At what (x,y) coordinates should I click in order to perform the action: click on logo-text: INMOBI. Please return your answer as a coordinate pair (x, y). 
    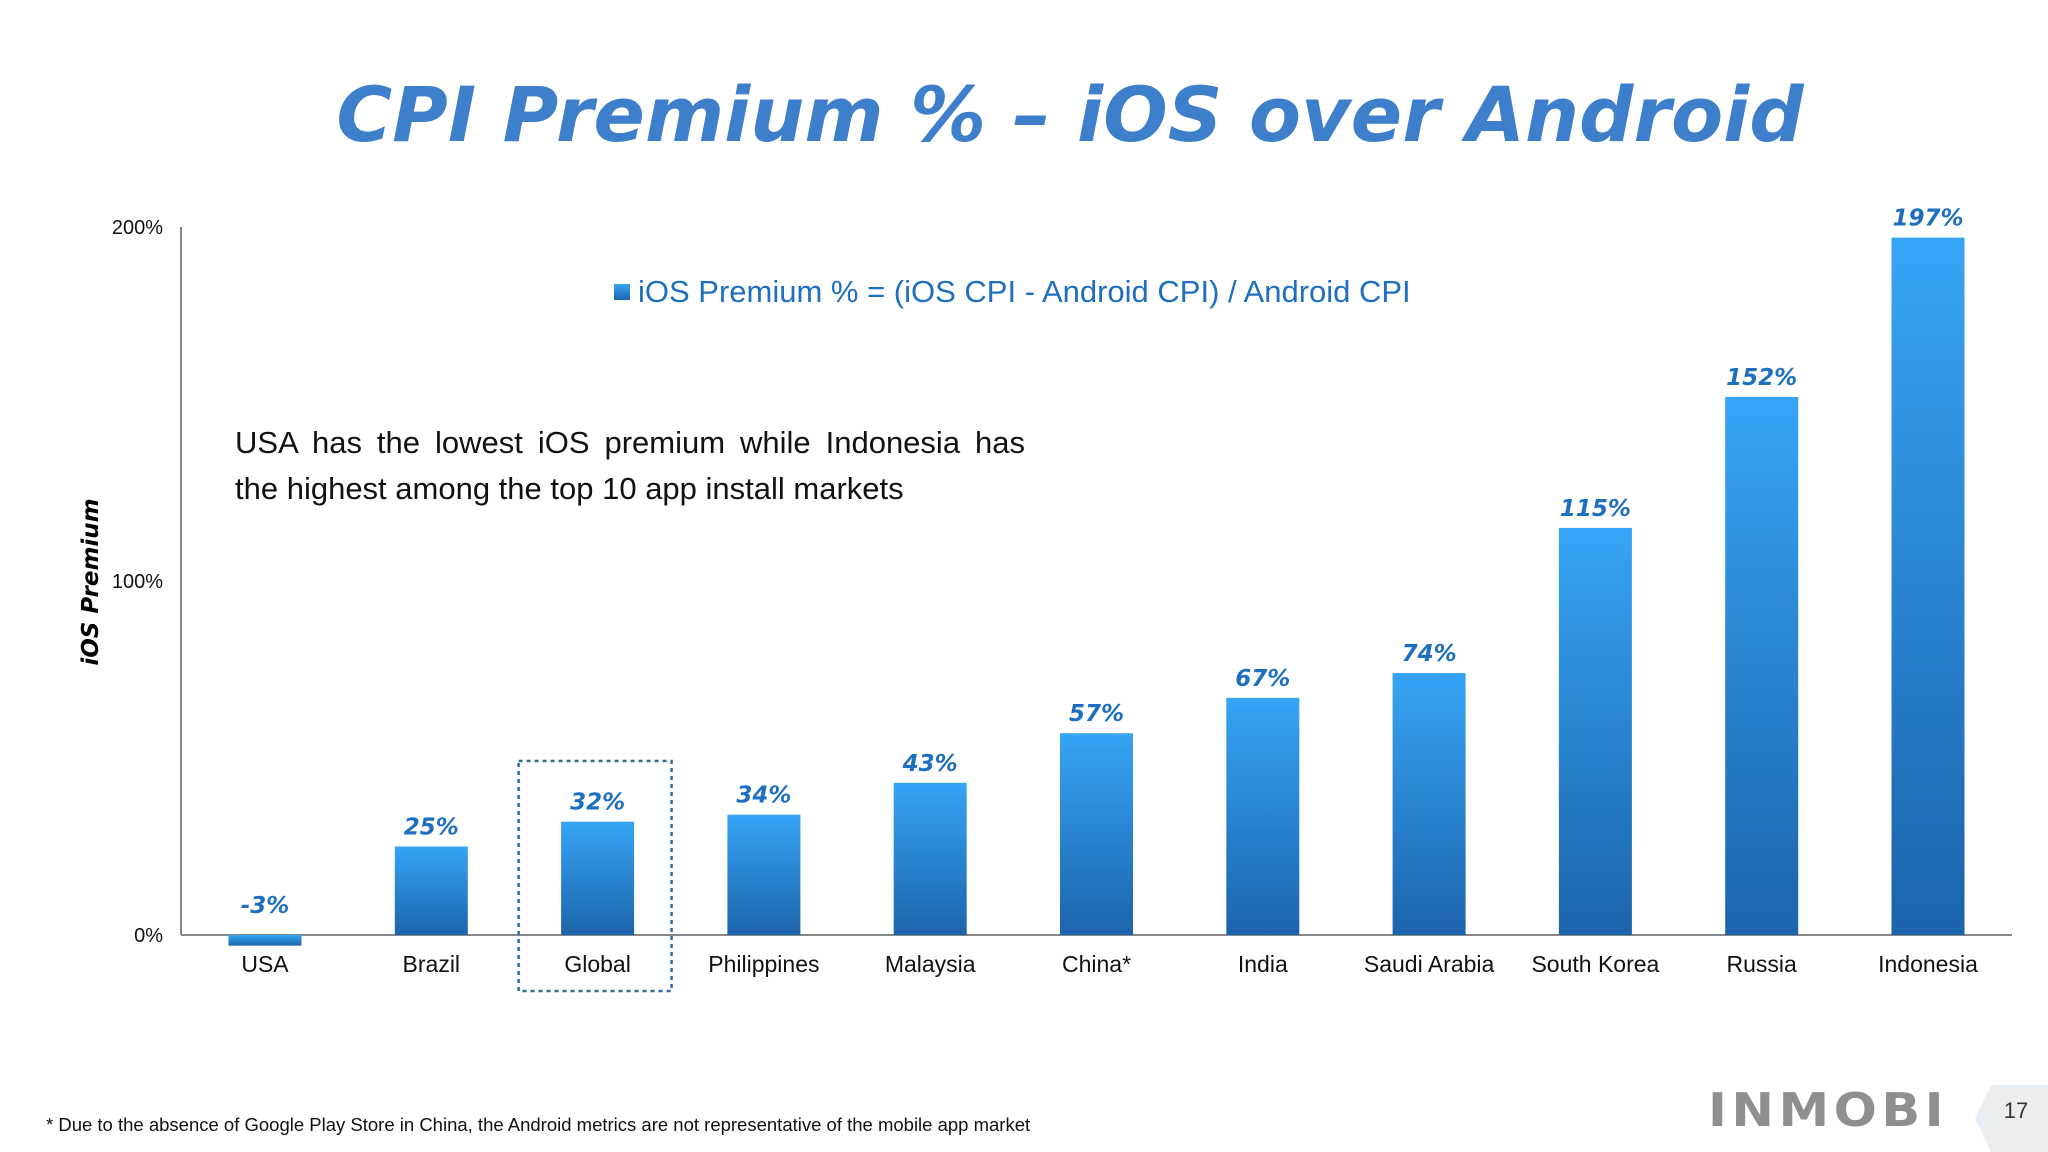
    Looking at the image, I should click on (1828, 1111).